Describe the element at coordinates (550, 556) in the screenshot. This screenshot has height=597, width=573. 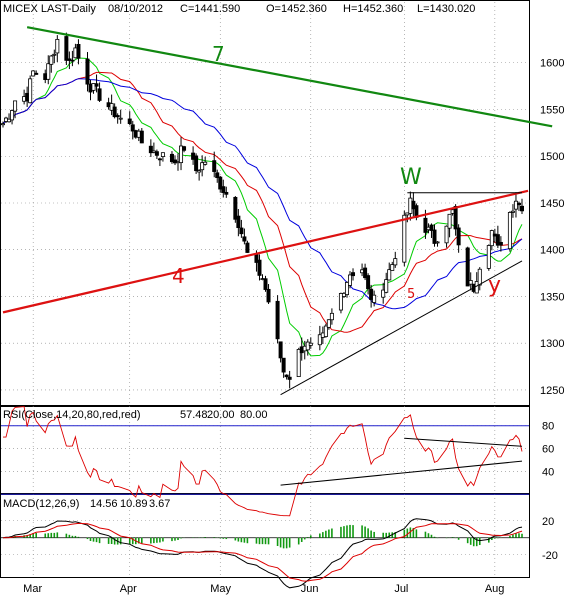
I see `macd-tick-label: -20` at that location.